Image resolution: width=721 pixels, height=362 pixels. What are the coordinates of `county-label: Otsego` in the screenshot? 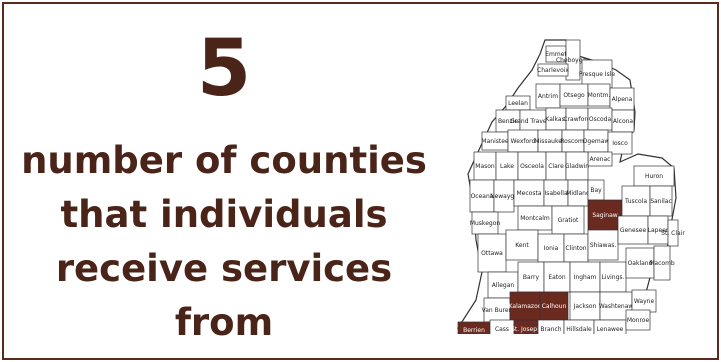 It's located at (574, 95).